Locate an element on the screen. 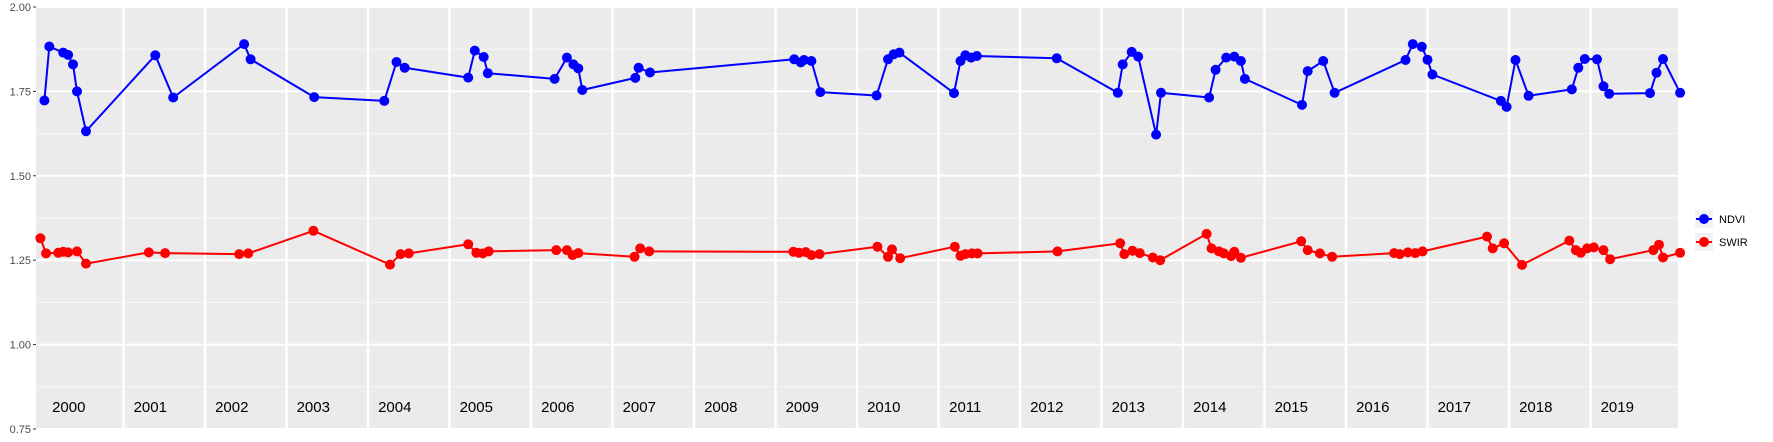 The width and height of the screenshot is (1773, 442). year-label: 2012 is located at coordinates (1046, 407).